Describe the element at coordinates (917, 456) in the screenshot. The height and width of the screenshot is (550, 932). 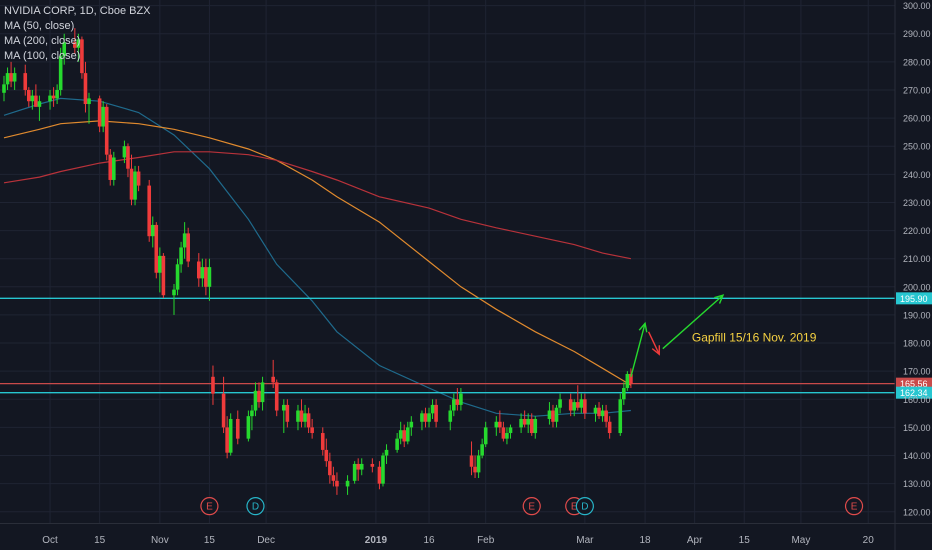
I see `y-tick-label: 140.00` at that location.